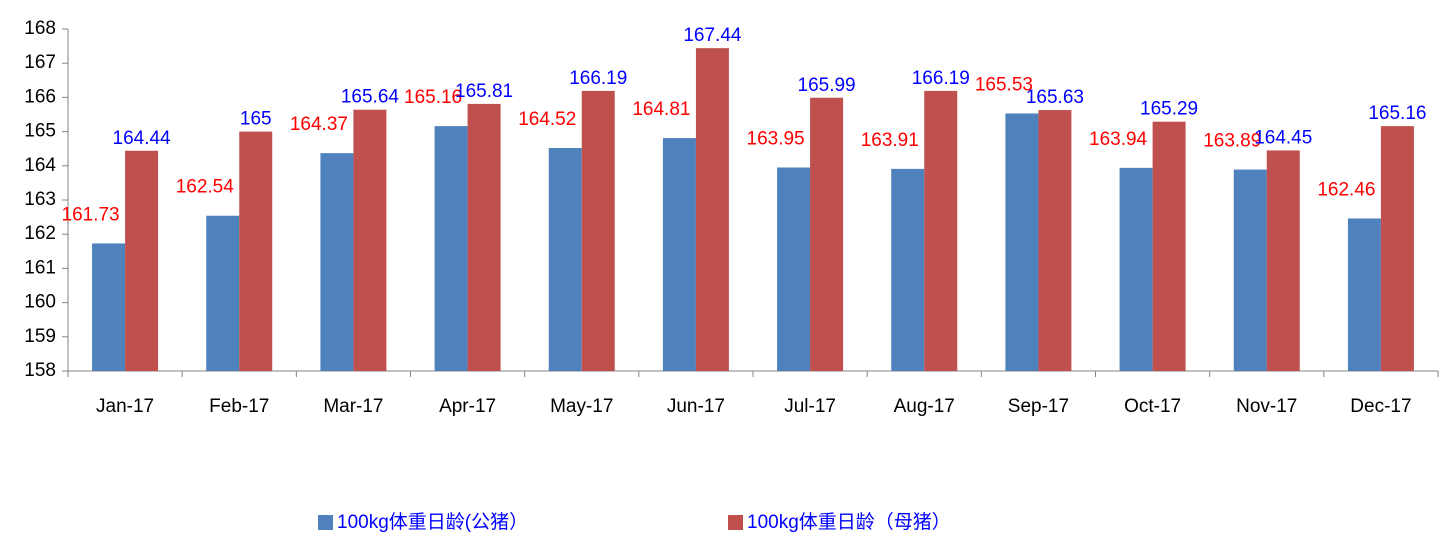 The image size is (1441, 540). What do you see at coordinates (256, 119) in the screenshot?
I see `data-label: 165` at bounding box center [256, 119].